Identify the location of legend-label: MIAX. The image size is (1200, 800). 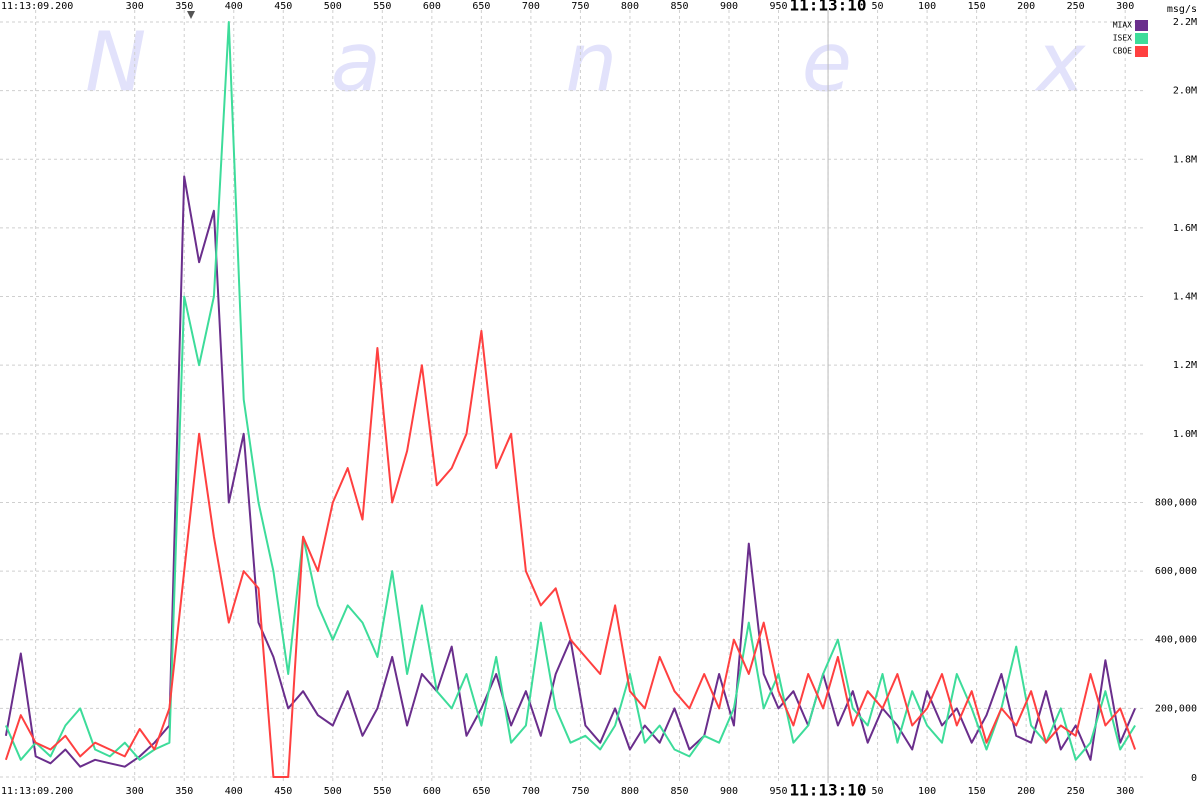
(1122, 25).